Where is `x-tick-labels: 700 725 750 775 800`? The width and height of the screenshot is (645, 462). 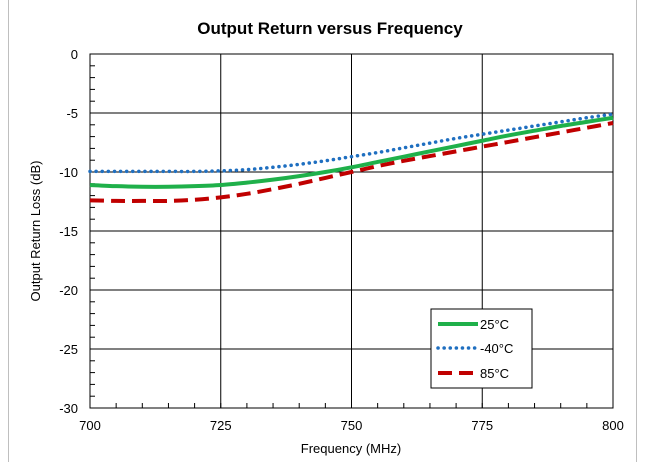
x-tick-labels: 700 725 750 775 800 is located at coordinates (351, 425).